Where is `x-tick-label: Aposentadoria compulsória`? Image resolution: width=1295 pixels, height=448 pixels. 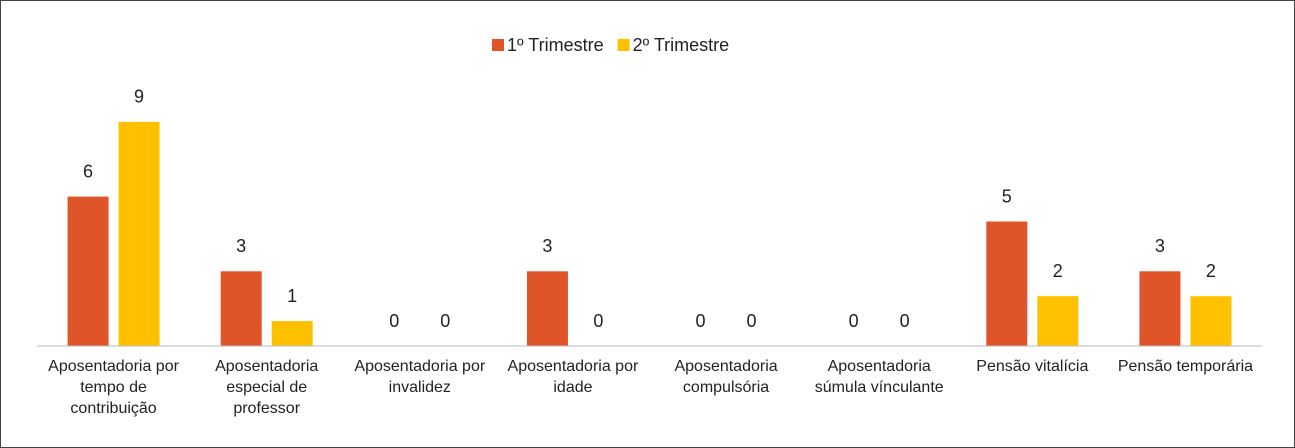
x-tick-label: Aposentadoria compulsória is located at coordinates (726, 377).